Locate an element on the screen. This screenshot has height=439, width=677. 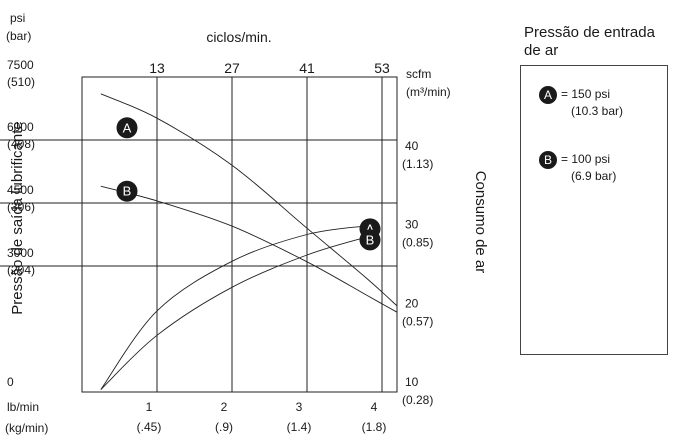
right-tick-label: 20 is located at coordinates (412, 303).